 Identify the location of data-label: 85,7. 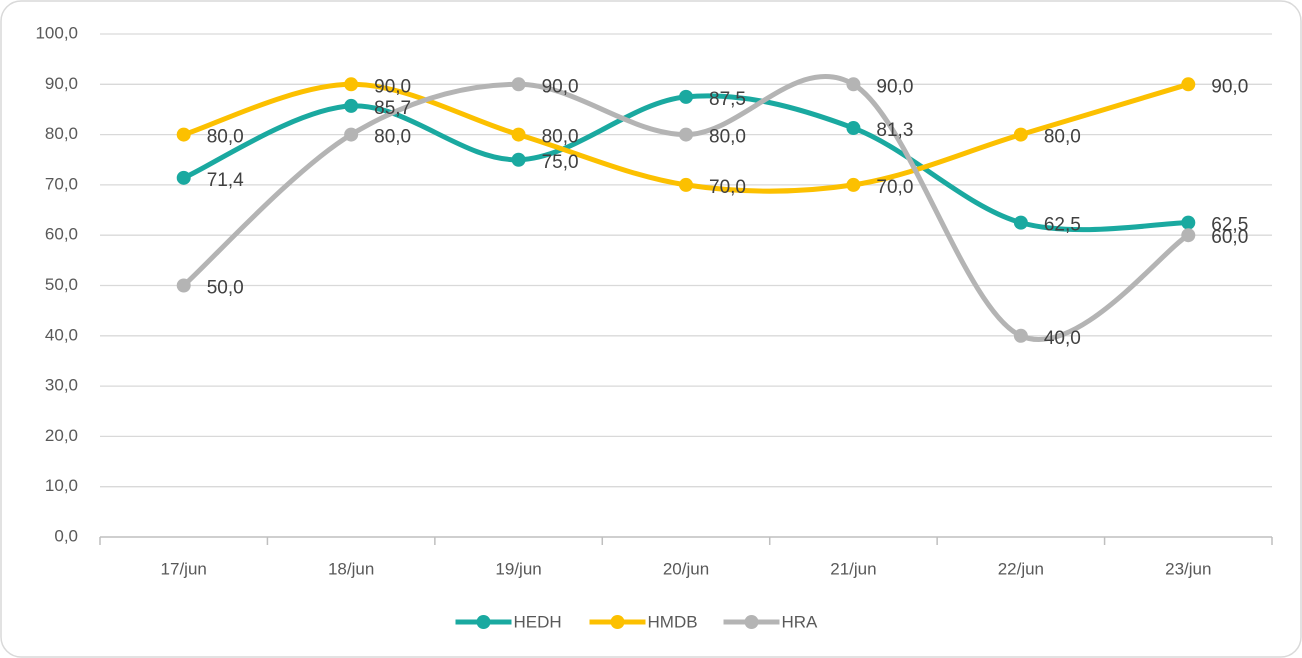
(392, 108).